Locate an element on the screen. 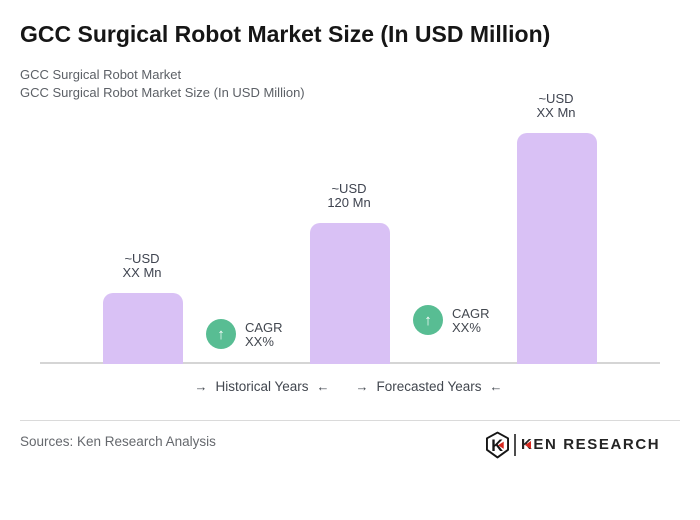 Image resolution: width=700 pixels, height=520 pixels. ken-research-logo: K KEN RESEARCH is located at coordinates (573, 444).